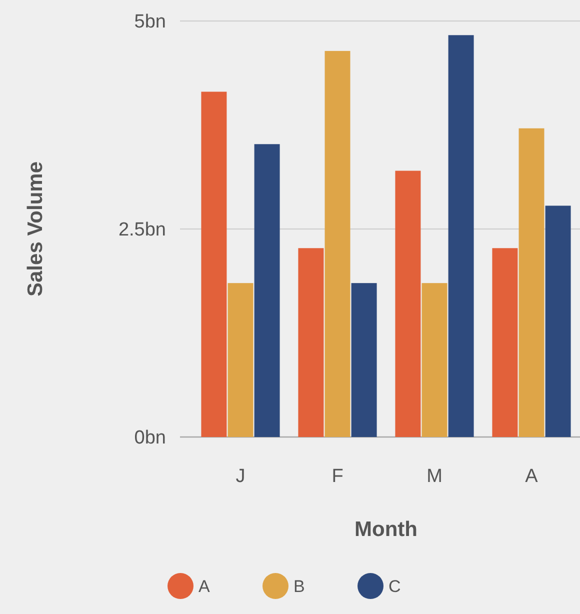  Describe the element at coordinates (150, 438) in the screenshot. I see `y-tick-label: 0bn` at that location.